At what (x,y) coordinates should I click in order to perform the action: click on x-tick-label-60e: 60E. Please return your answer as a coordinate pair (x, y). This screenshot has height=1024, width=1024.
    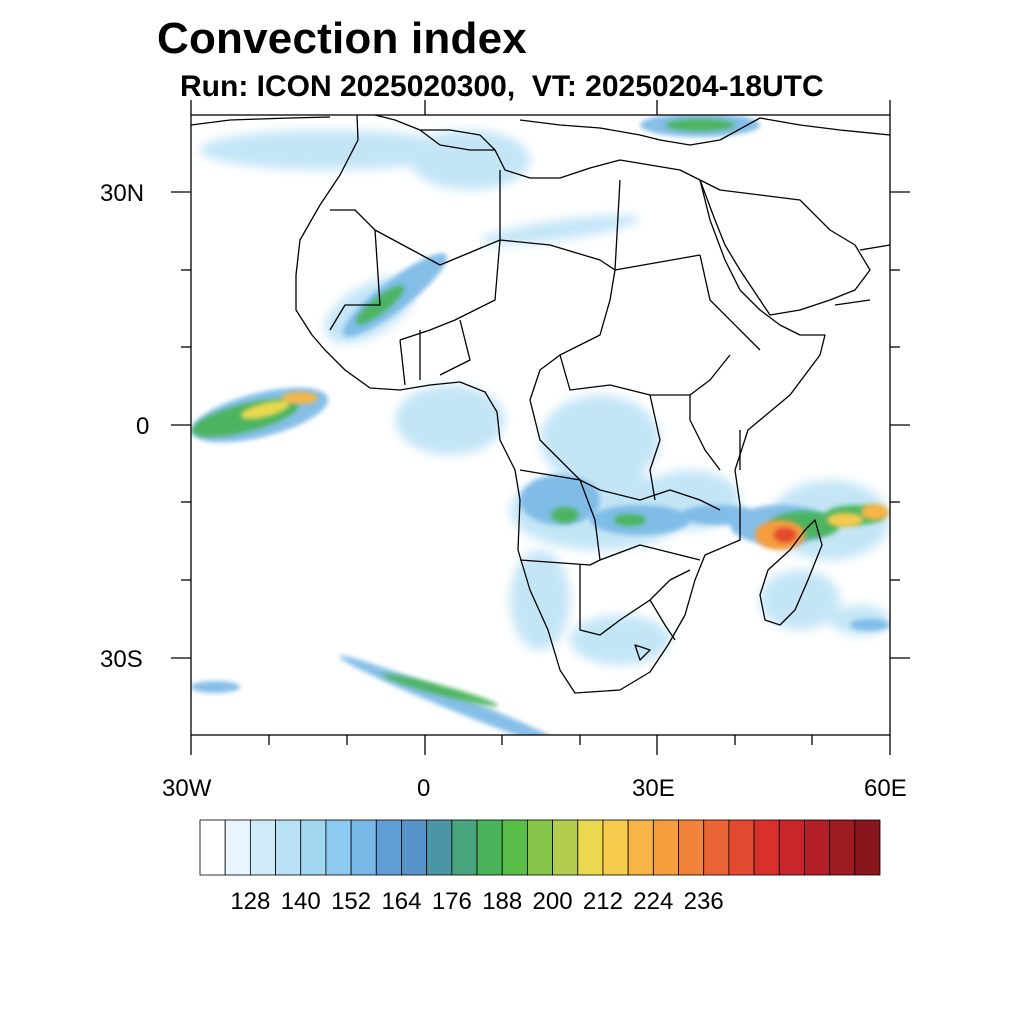
    Looking at the image, I should click on (885, 788).